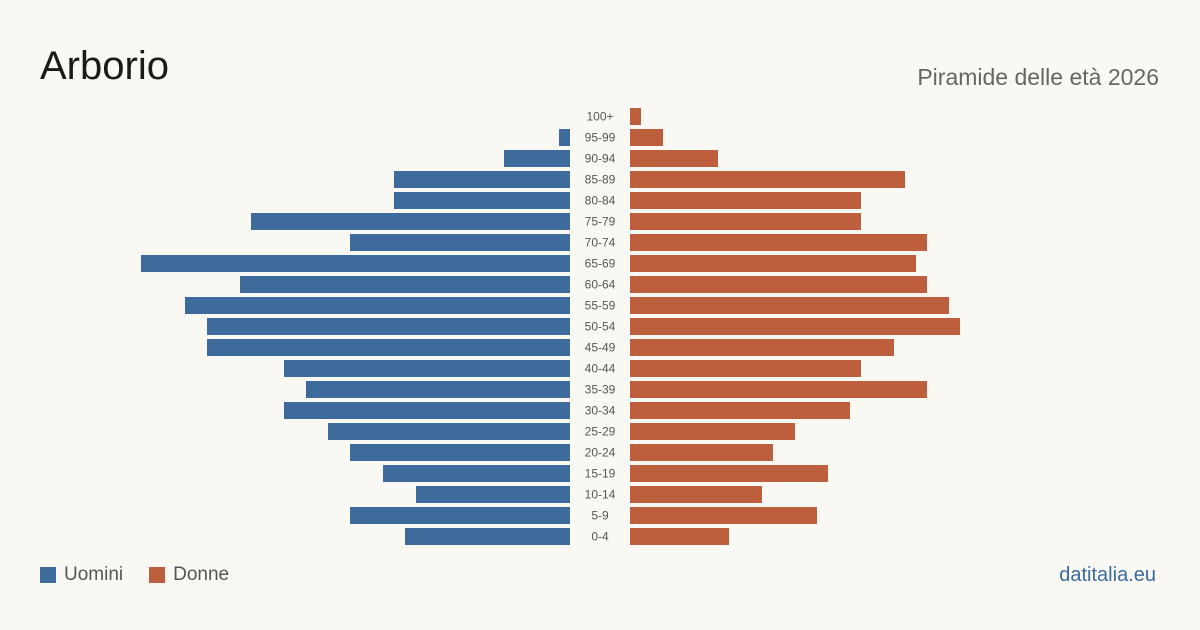  What do you see at coordinates (157, 575) in the screenshot?
I see `legend-swatch-women` at bounding box center [157, 575].